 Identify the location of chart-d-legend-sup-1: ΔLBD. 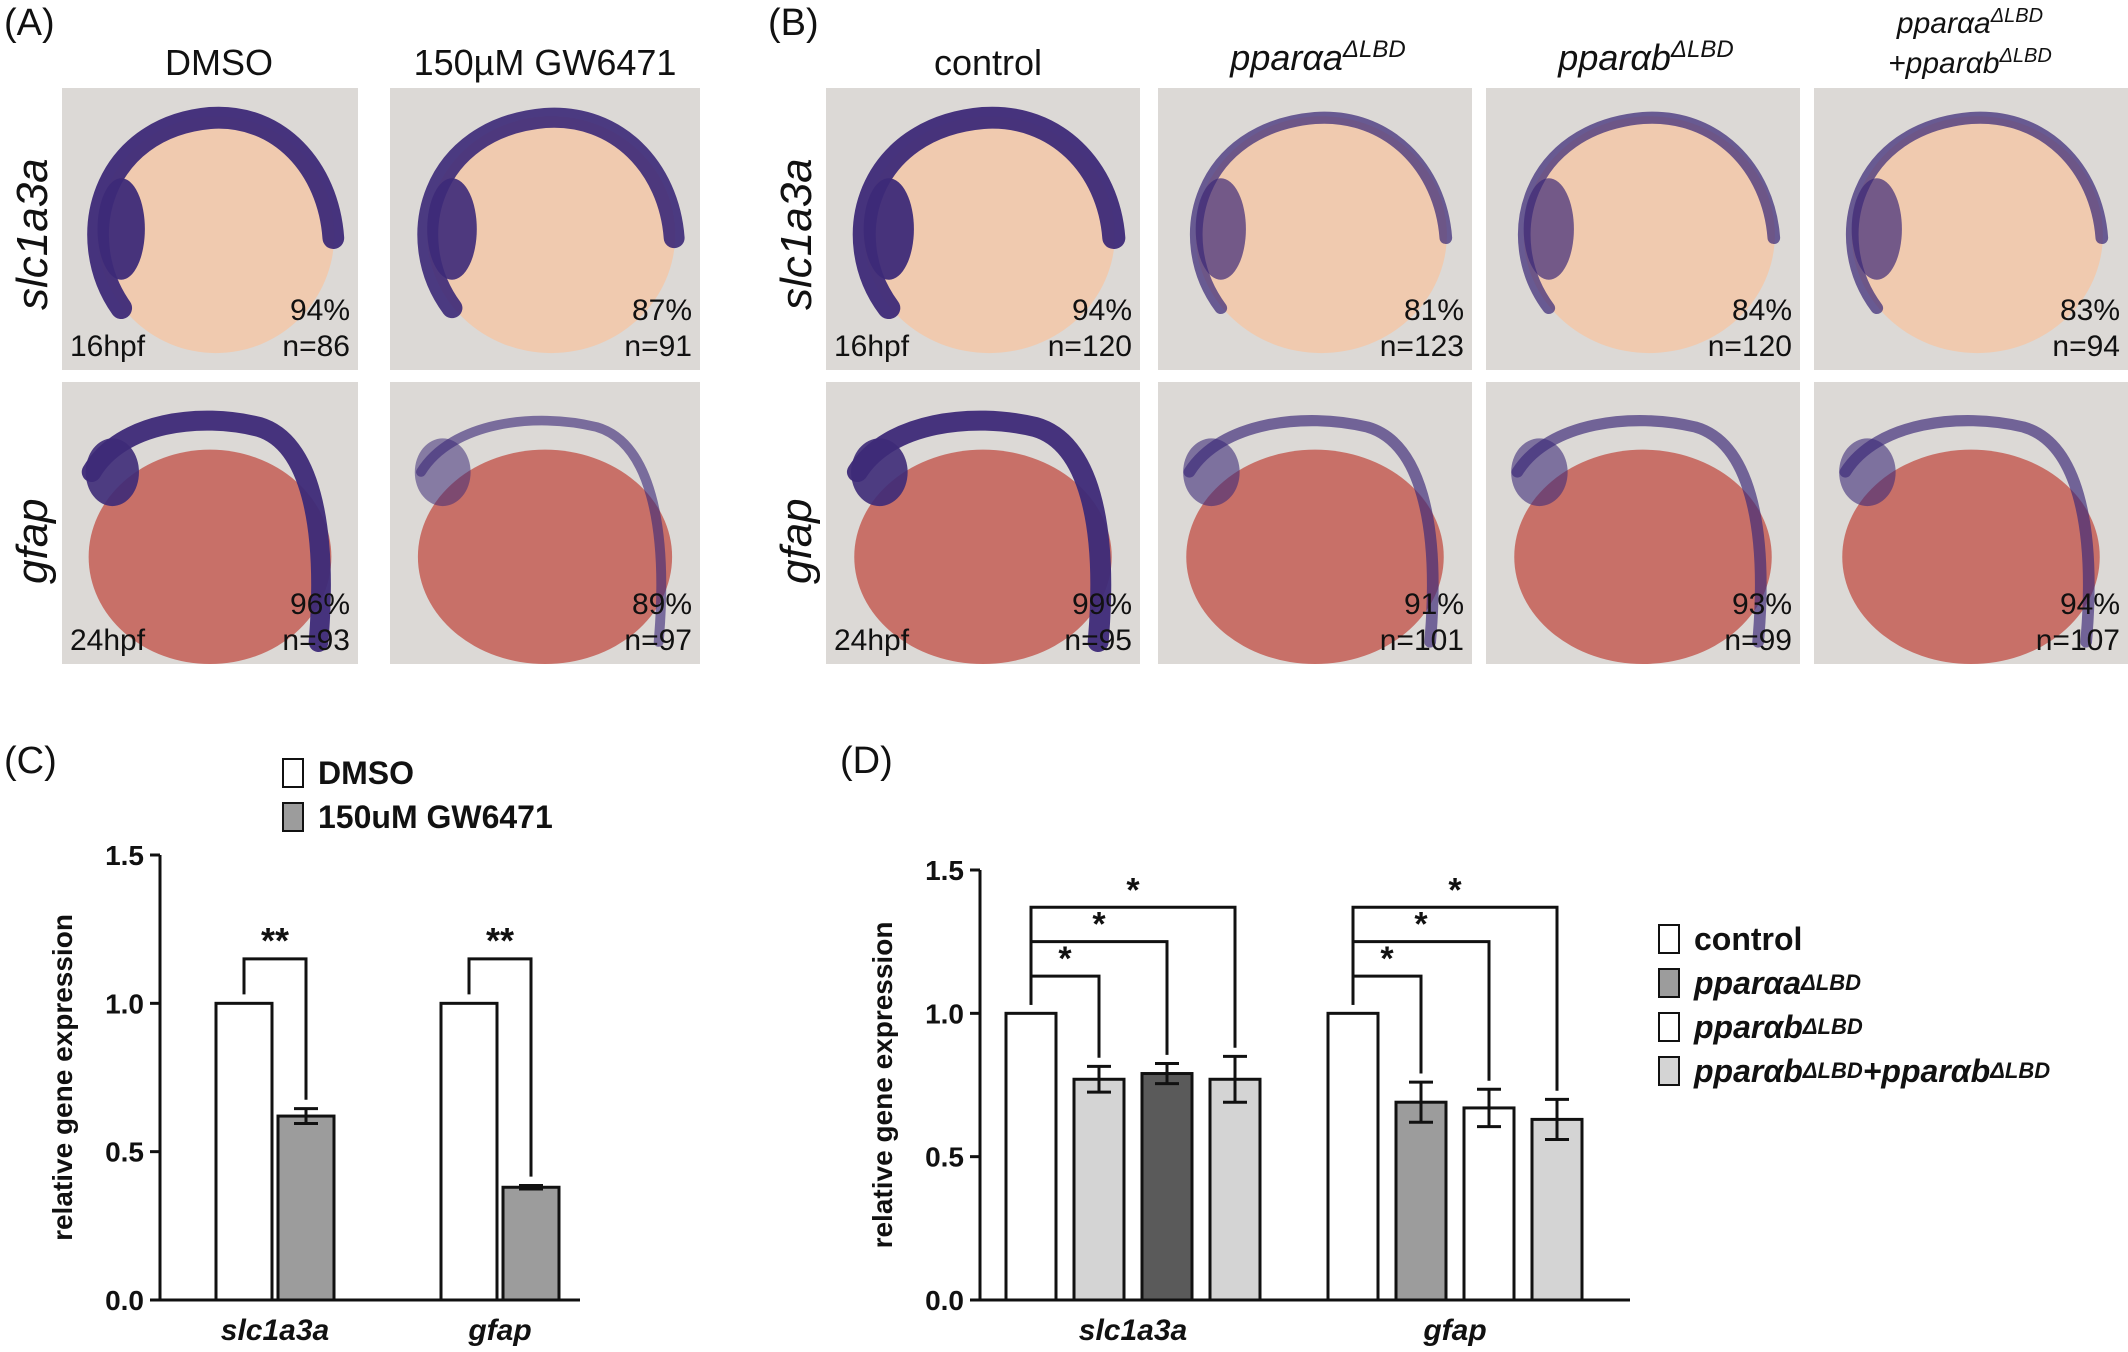
(1830, 982).